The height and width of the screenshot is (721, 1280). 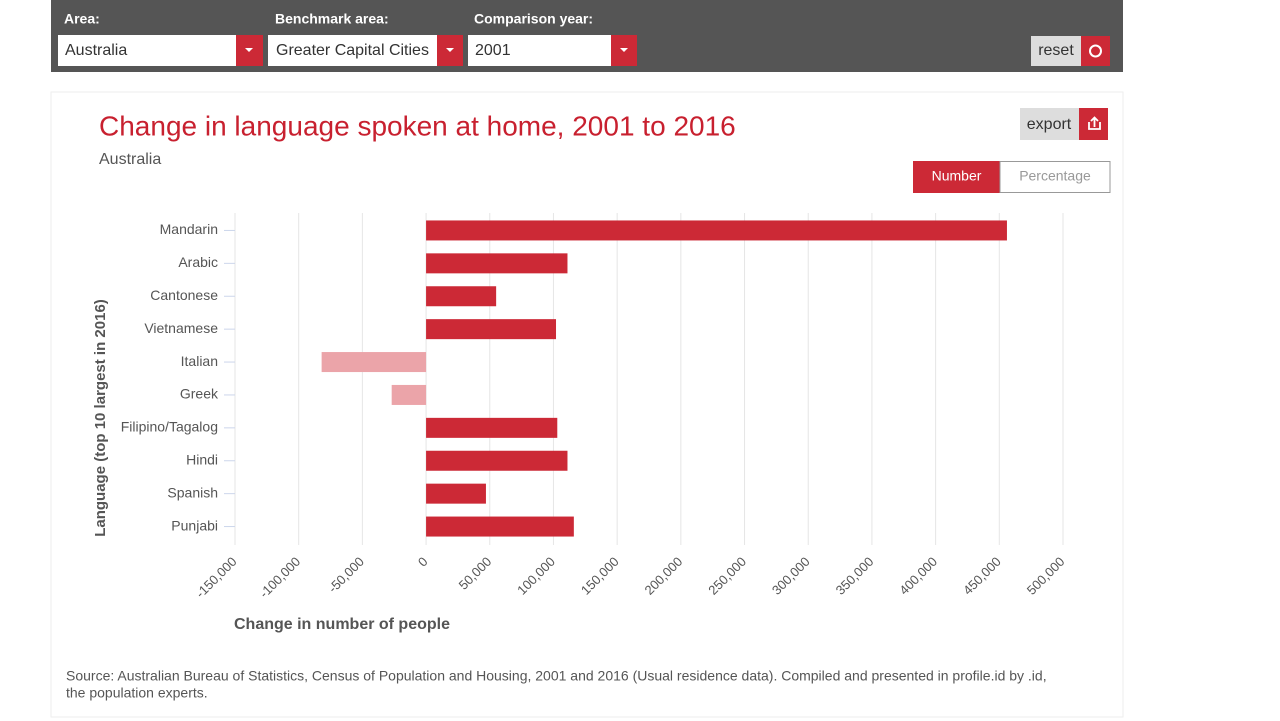 I want to click on reset-button, so click(x=1056, y=51).